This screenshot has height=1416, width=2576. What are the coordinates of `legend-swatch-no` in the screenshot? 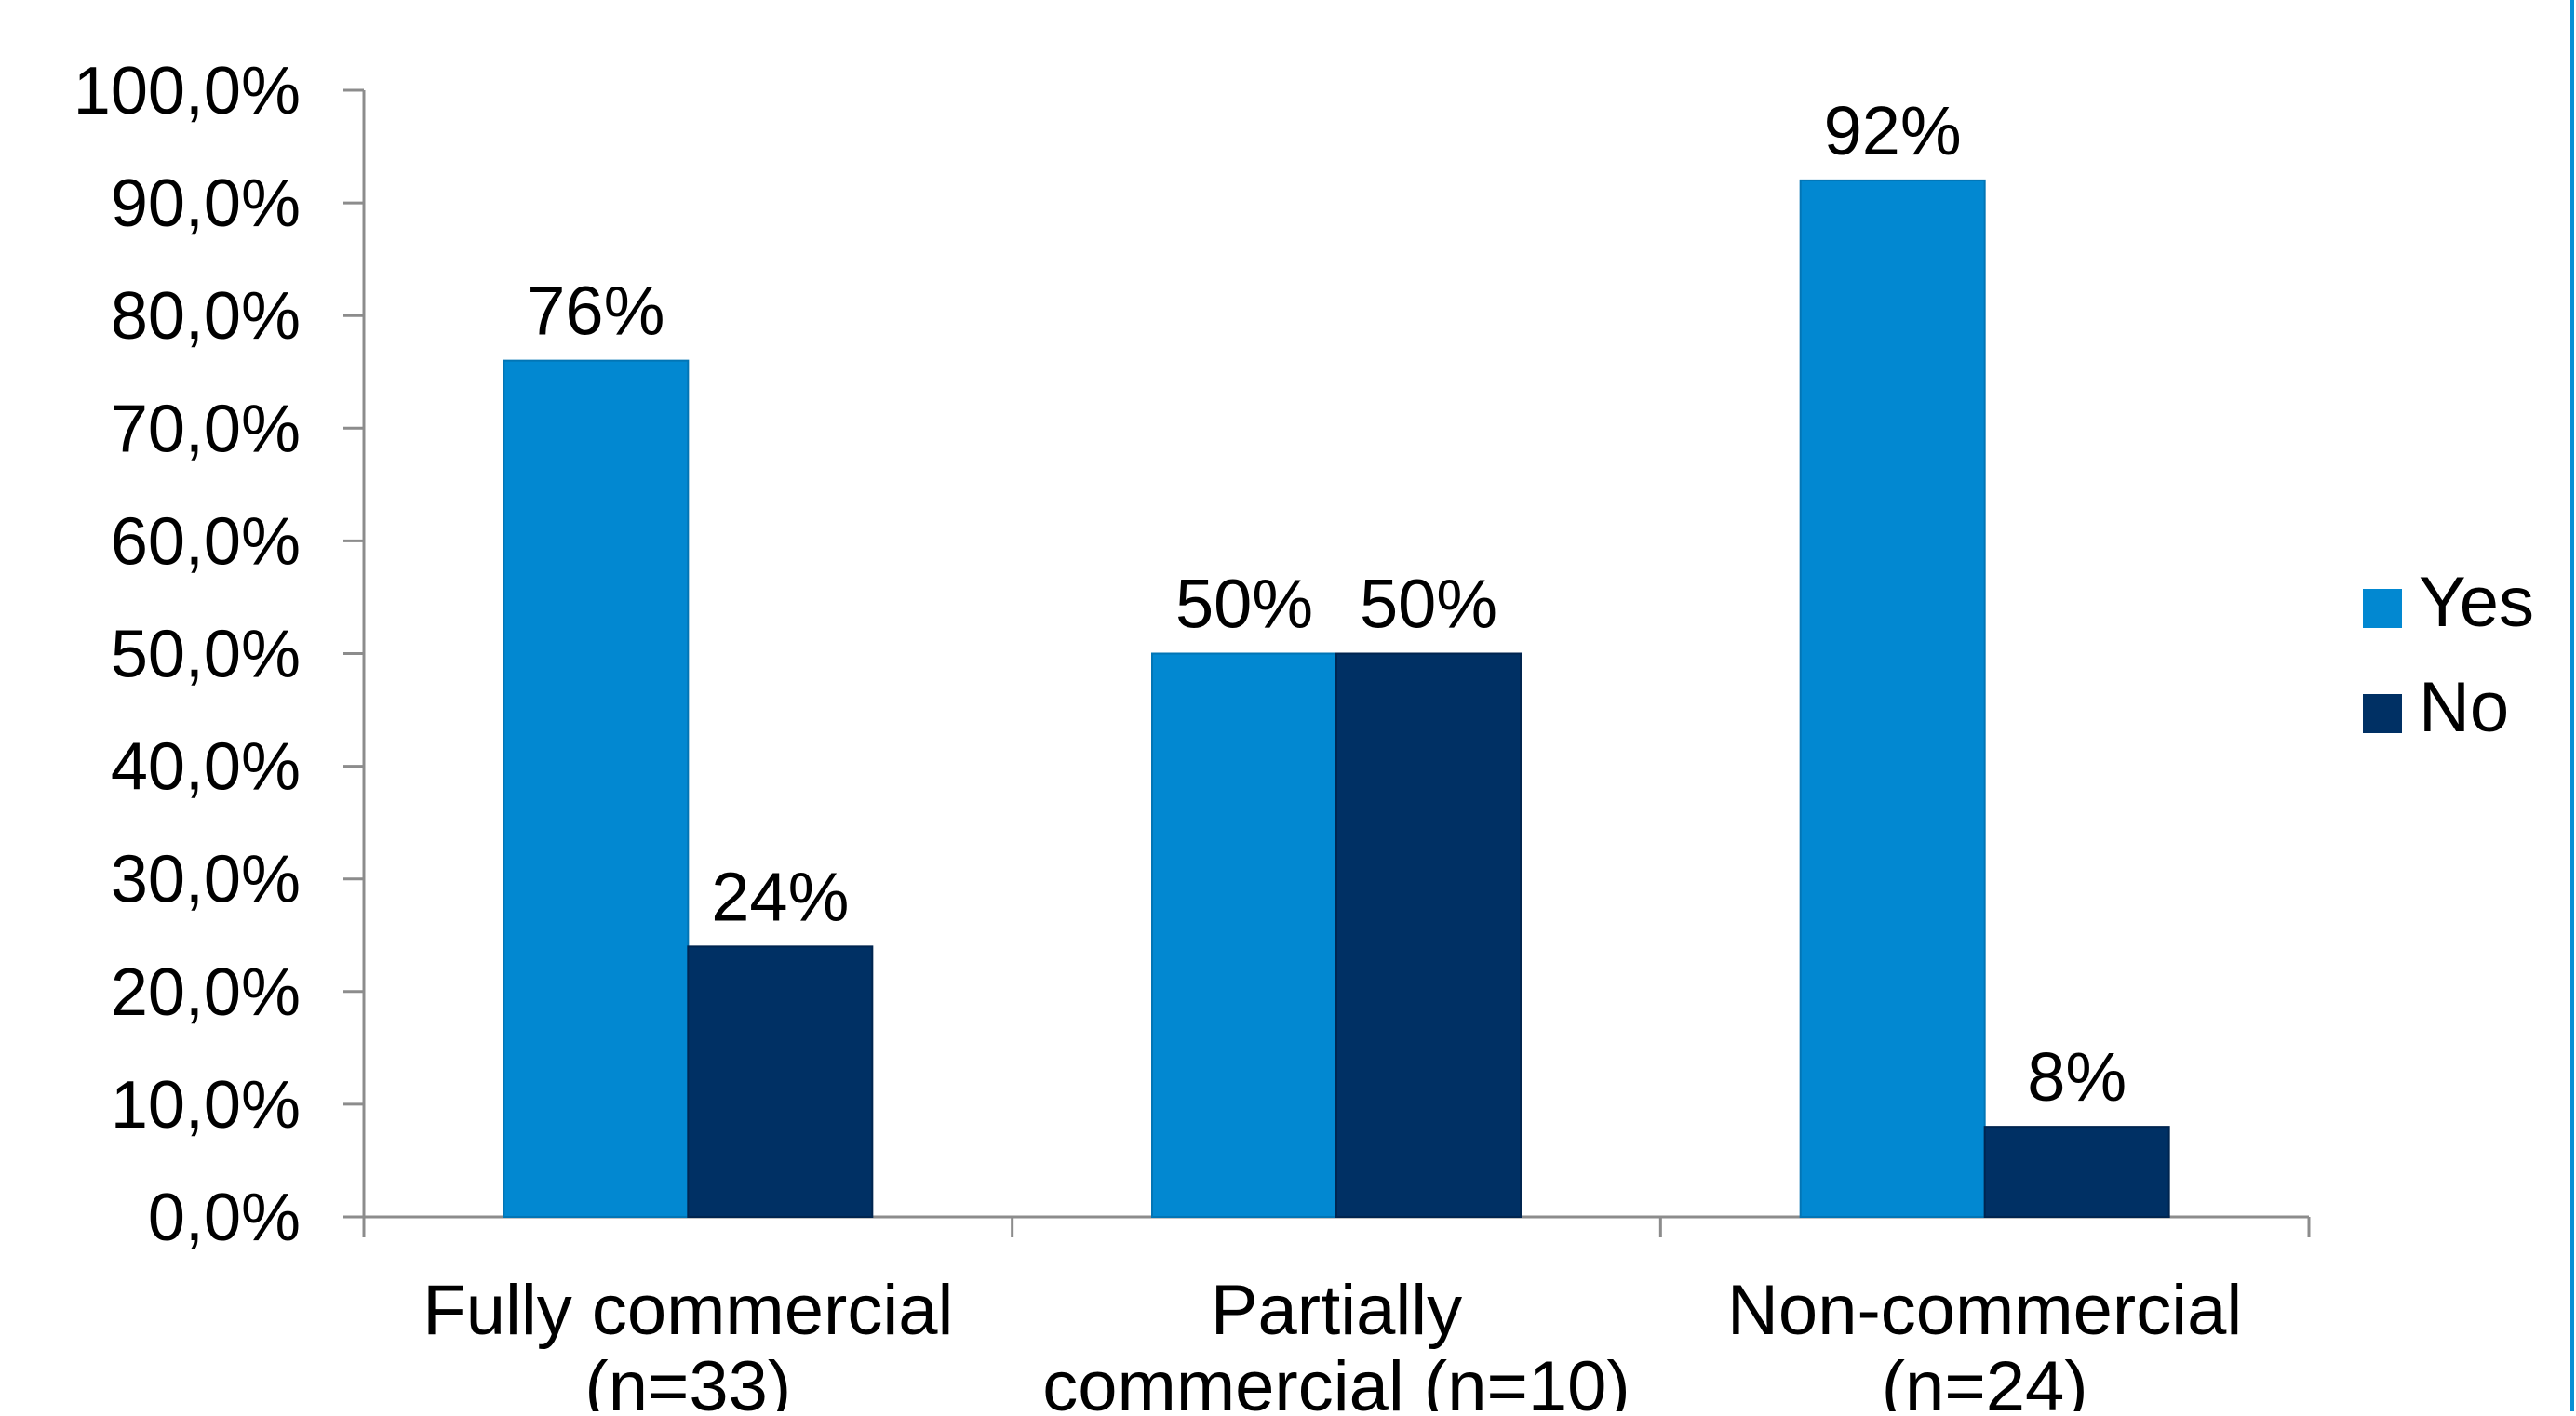 It's located at (2382, 713).